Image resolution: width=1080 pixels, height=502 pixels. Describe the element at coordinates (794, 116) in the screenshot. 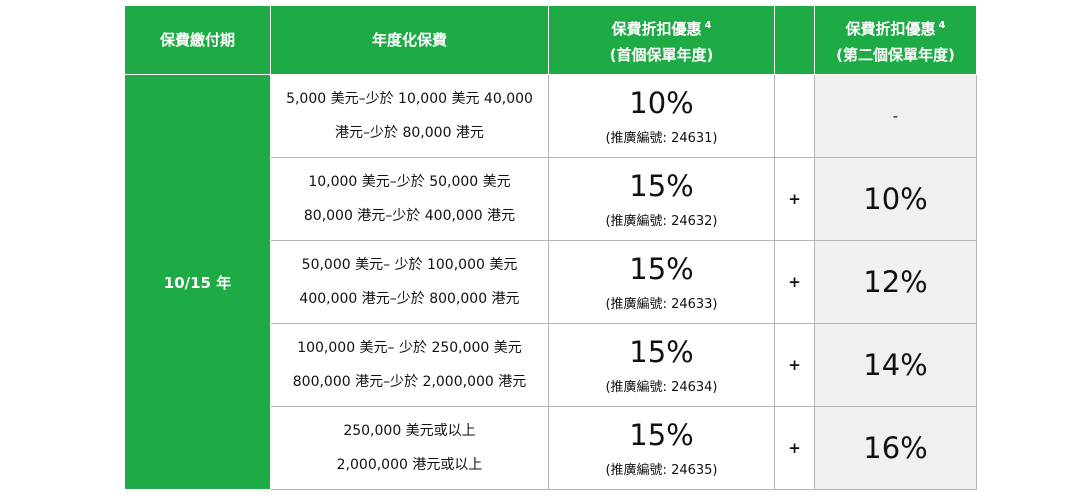

I see `plus-sign-cell` at that location.